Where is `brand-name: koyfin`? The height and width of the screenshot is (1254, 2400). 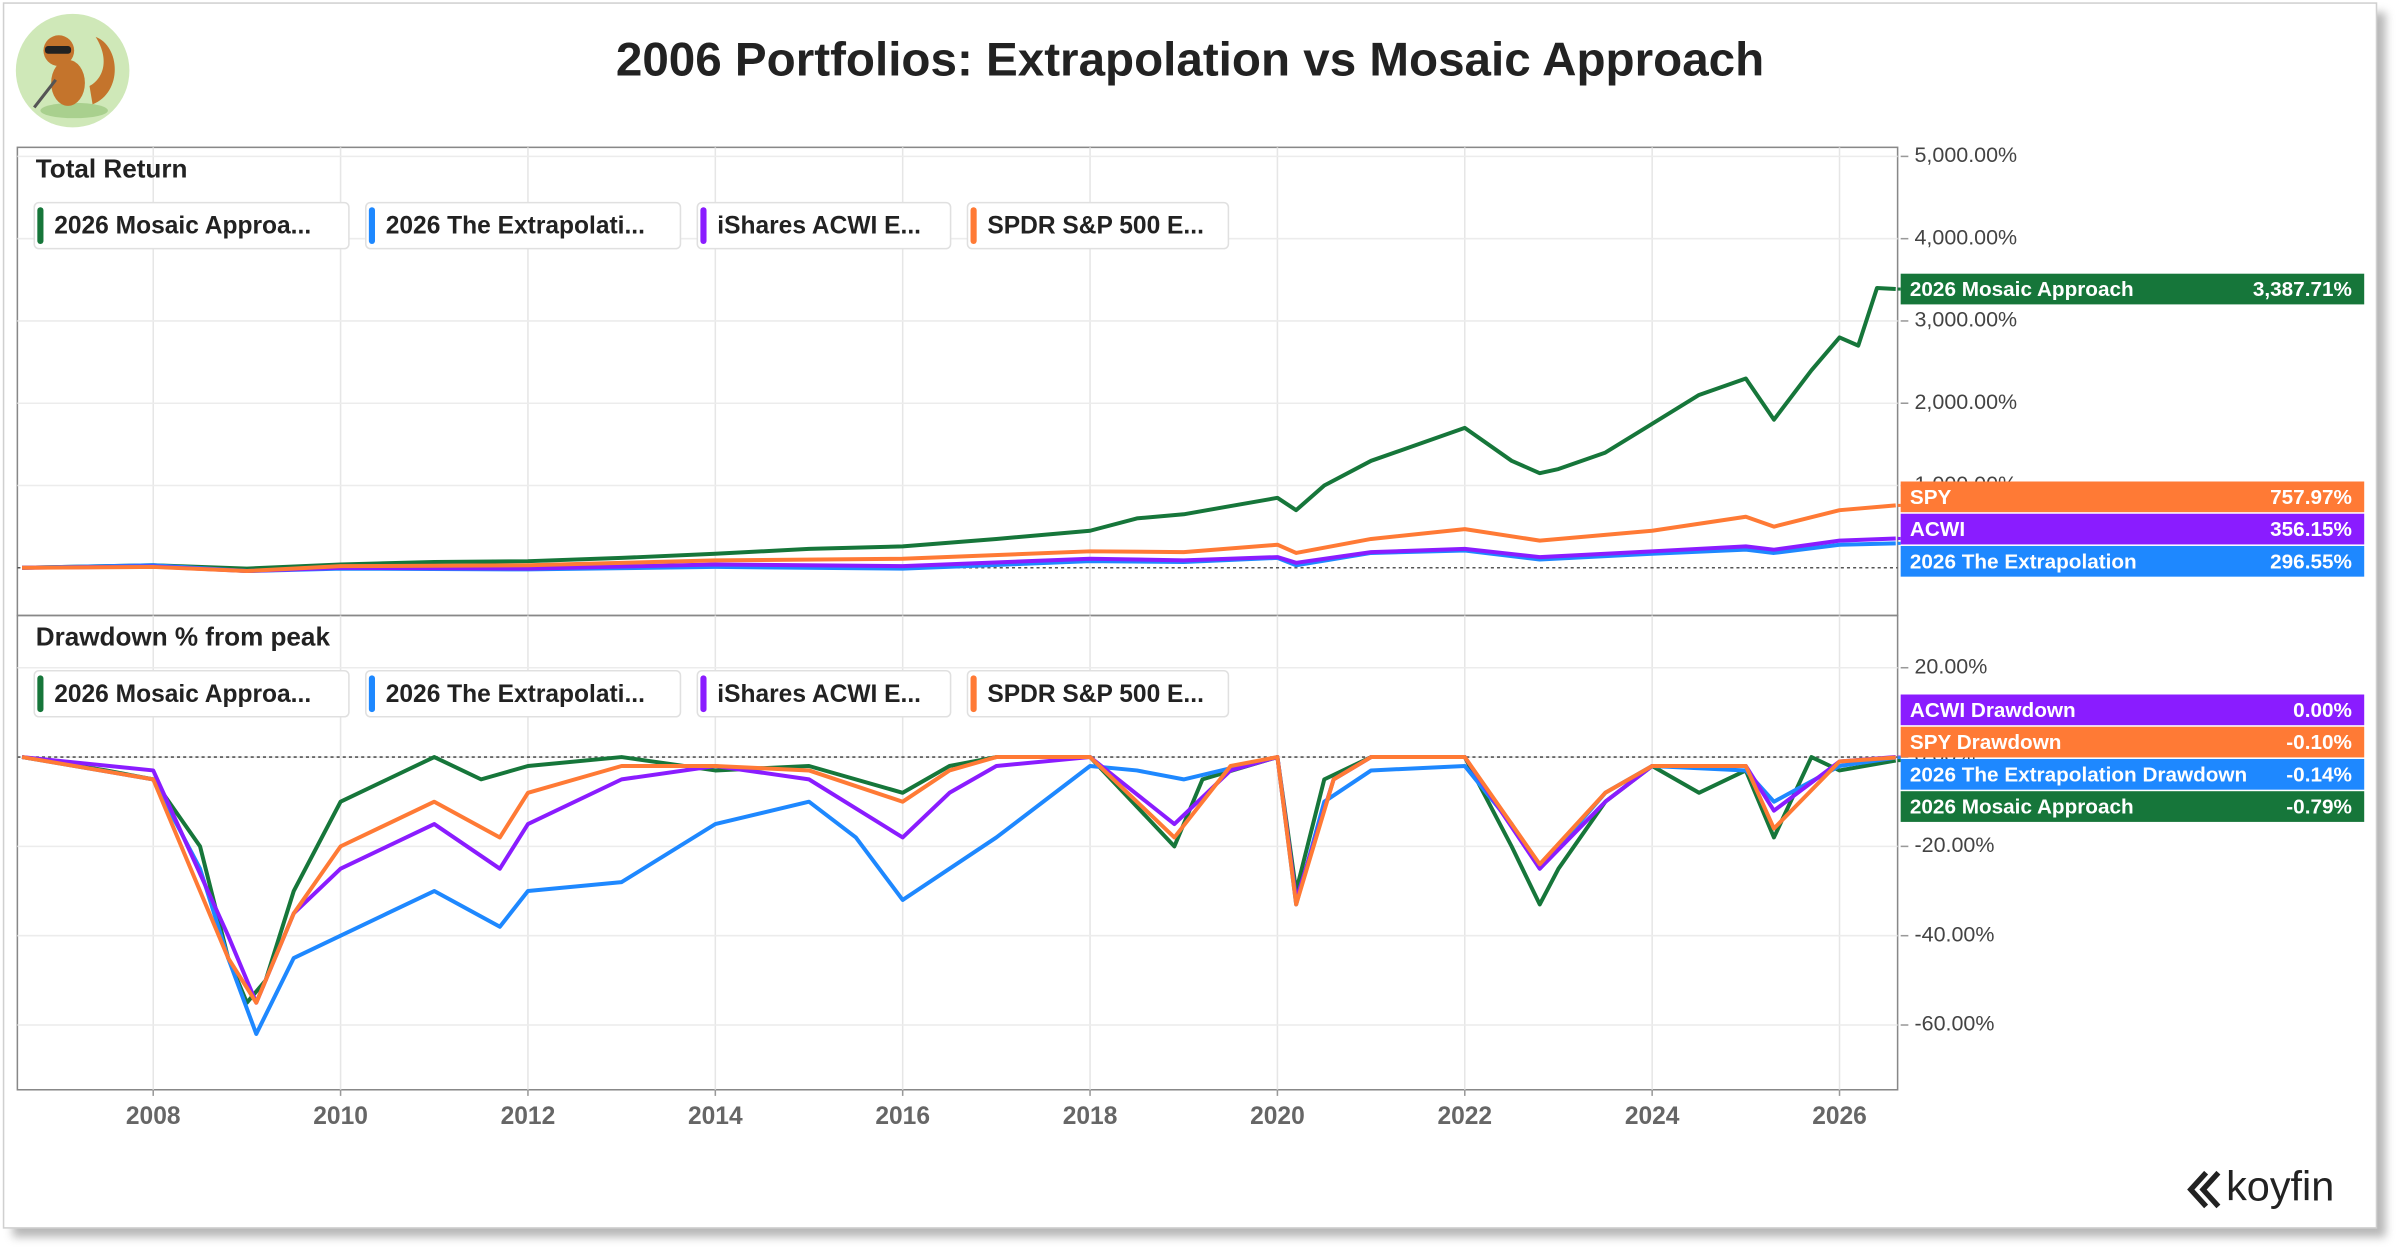
brand-name: koyfin is located at coordinates (2280, 1185).